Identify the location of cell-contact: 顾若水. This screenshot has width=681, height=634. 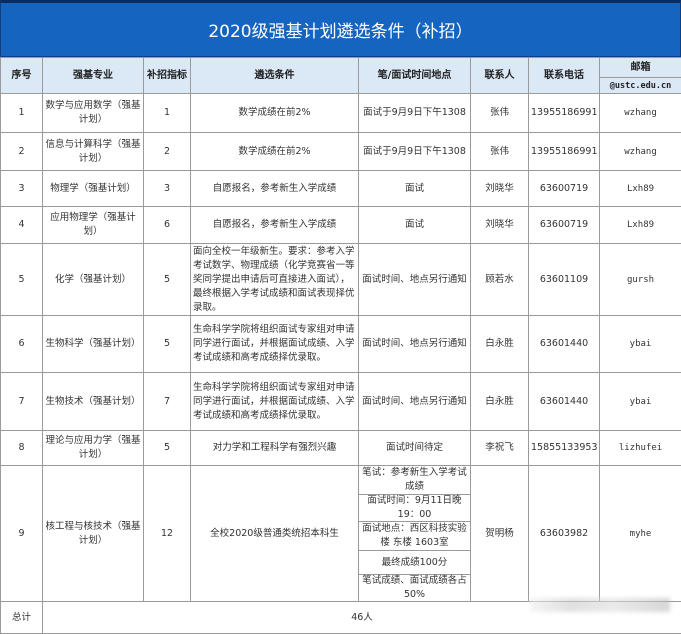
(499, 279).